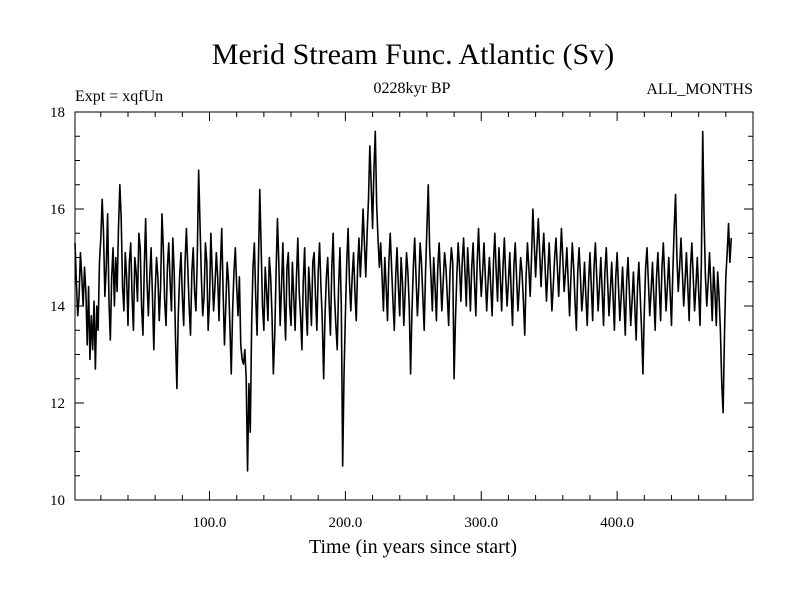  I want to click on x-tick-label: 400.0, so click(617, 523).